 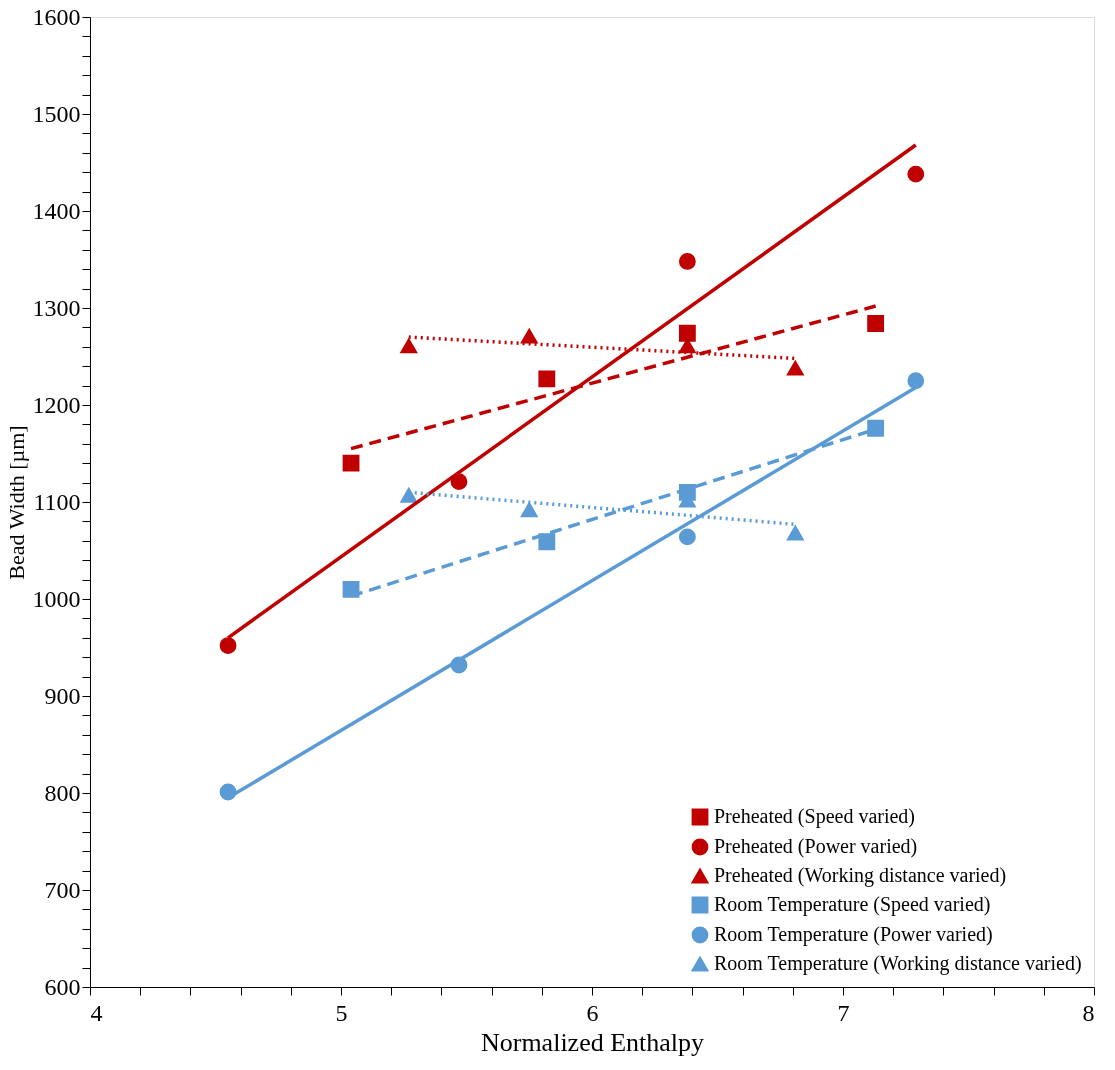 I want to click on legend-label: Room Temperature (Power varied), so click(x=853, y=934).